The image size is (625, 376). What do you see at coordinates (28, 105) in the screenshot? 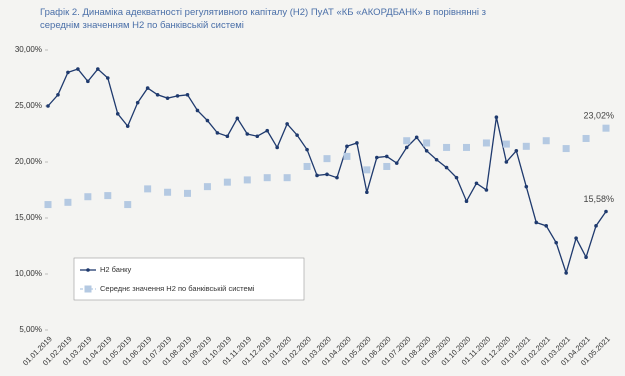
I see `y-tick-label: 25,00%` at bounding box center [28, 105].